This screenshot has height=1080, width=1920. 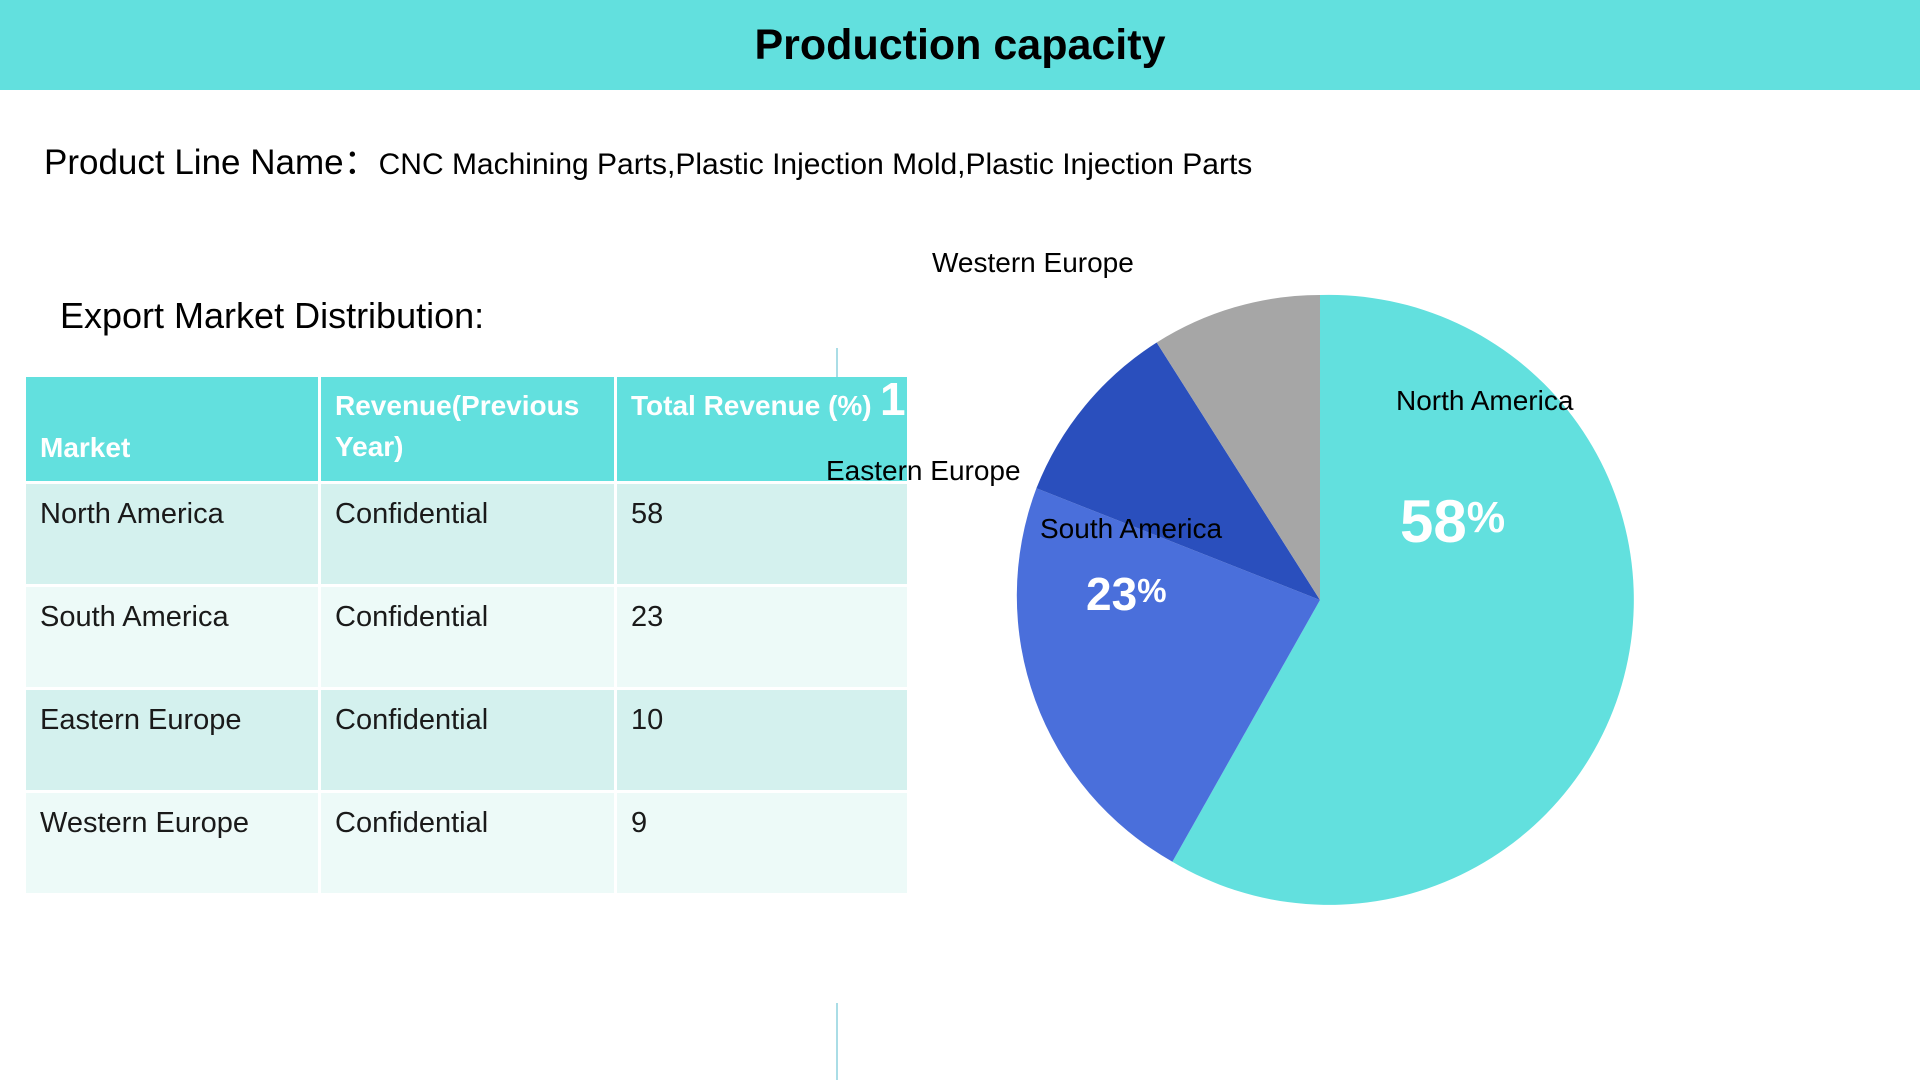 I want to click on table-cell-total-text: 10, so click(x=647, y=720).